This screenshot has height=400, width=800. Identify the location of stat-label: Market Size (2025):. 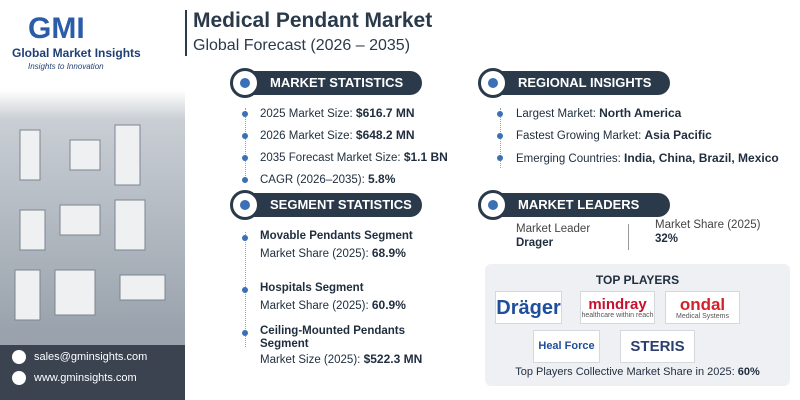
(310, 360).